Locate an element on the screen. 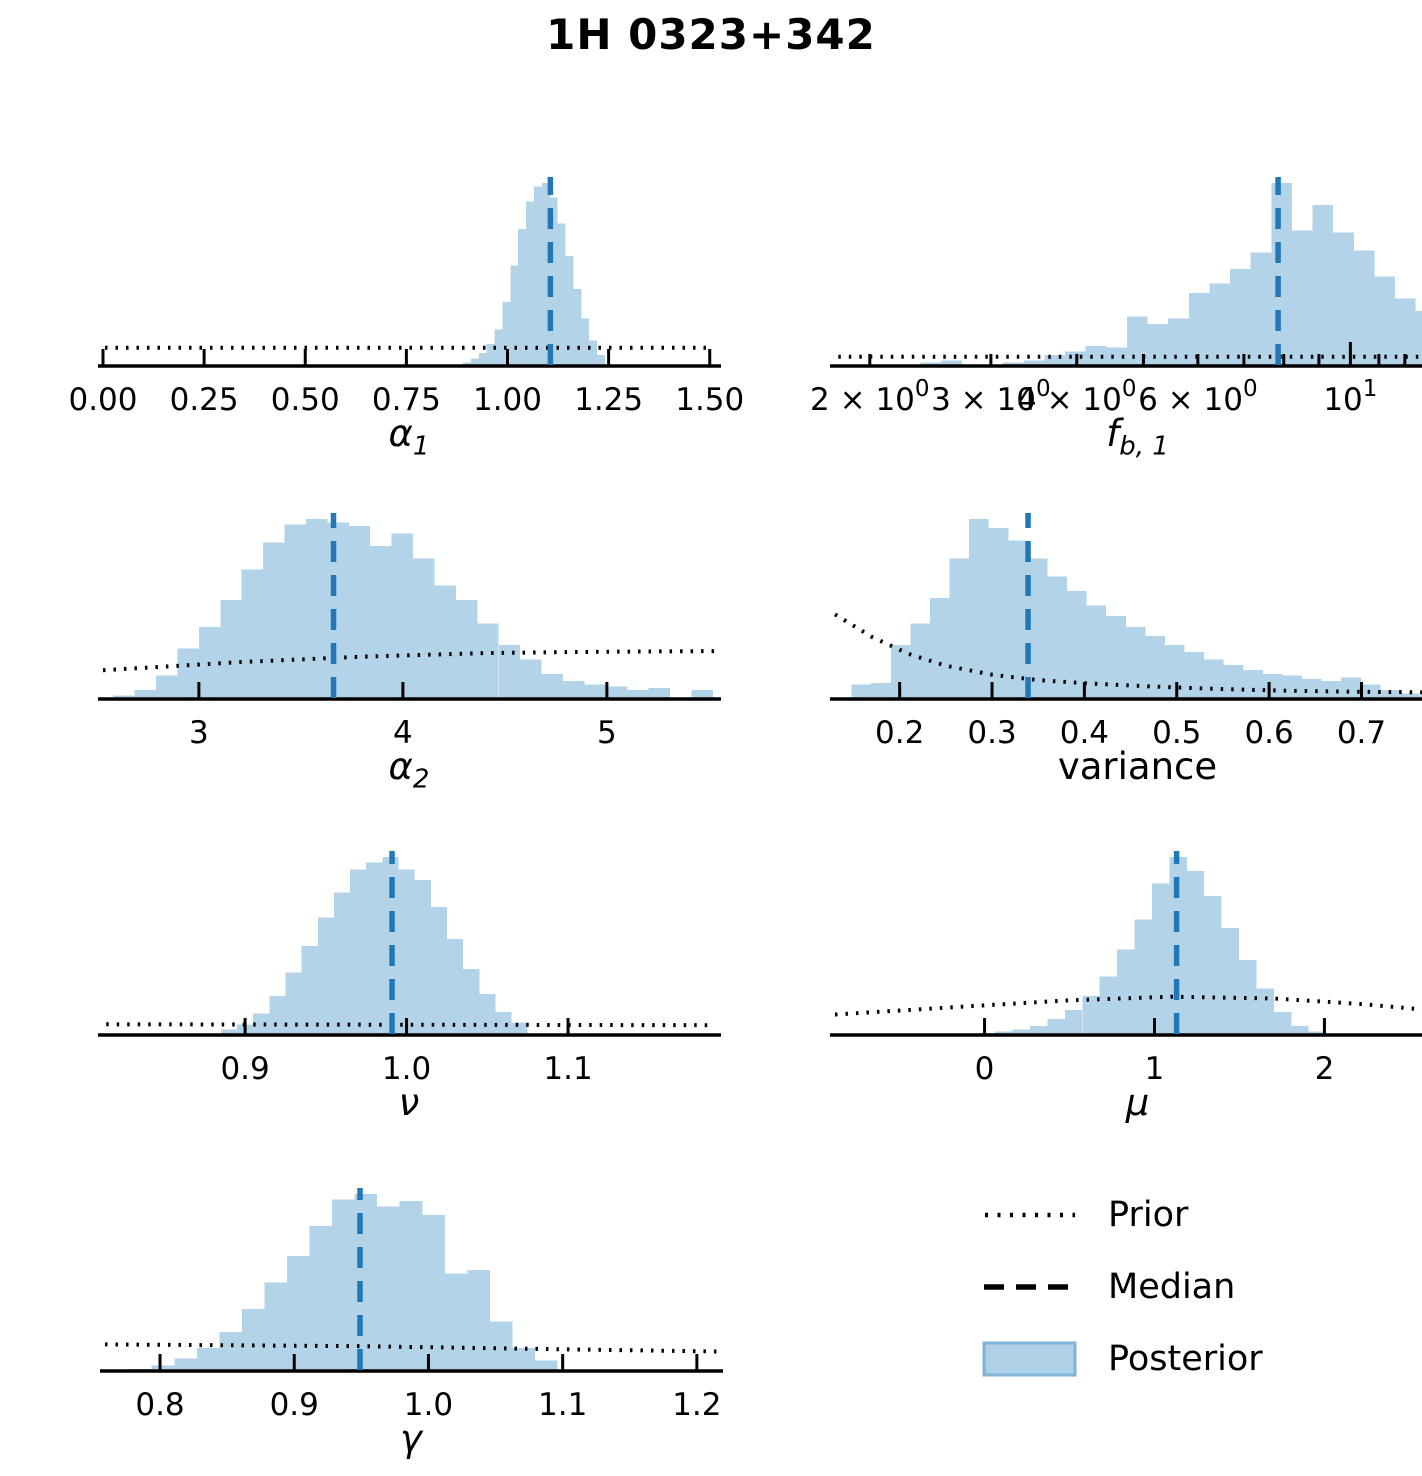 This screenshot has width=1422, height=1476. axis-label-gamma: γ is located at coordinates (411, 1441).